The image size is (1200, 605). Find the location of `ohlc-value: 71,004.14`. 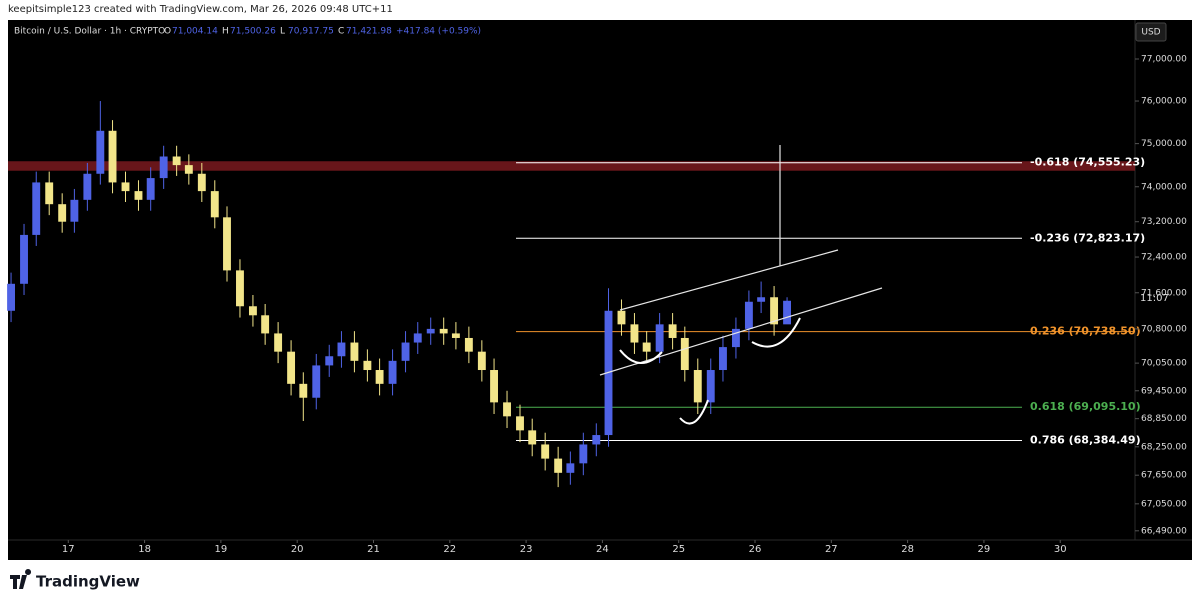

ohlc-value: 71,004.14 is located at coordinates (195, 32).